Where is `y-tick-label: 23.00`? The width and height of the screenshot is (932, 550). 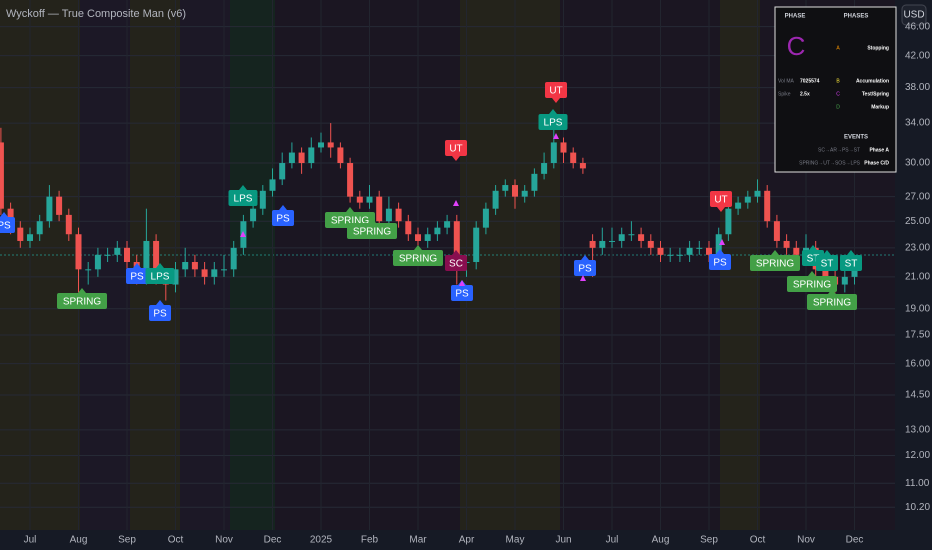 y-tick-label: 23.00 is located at coordinates (917, 247).